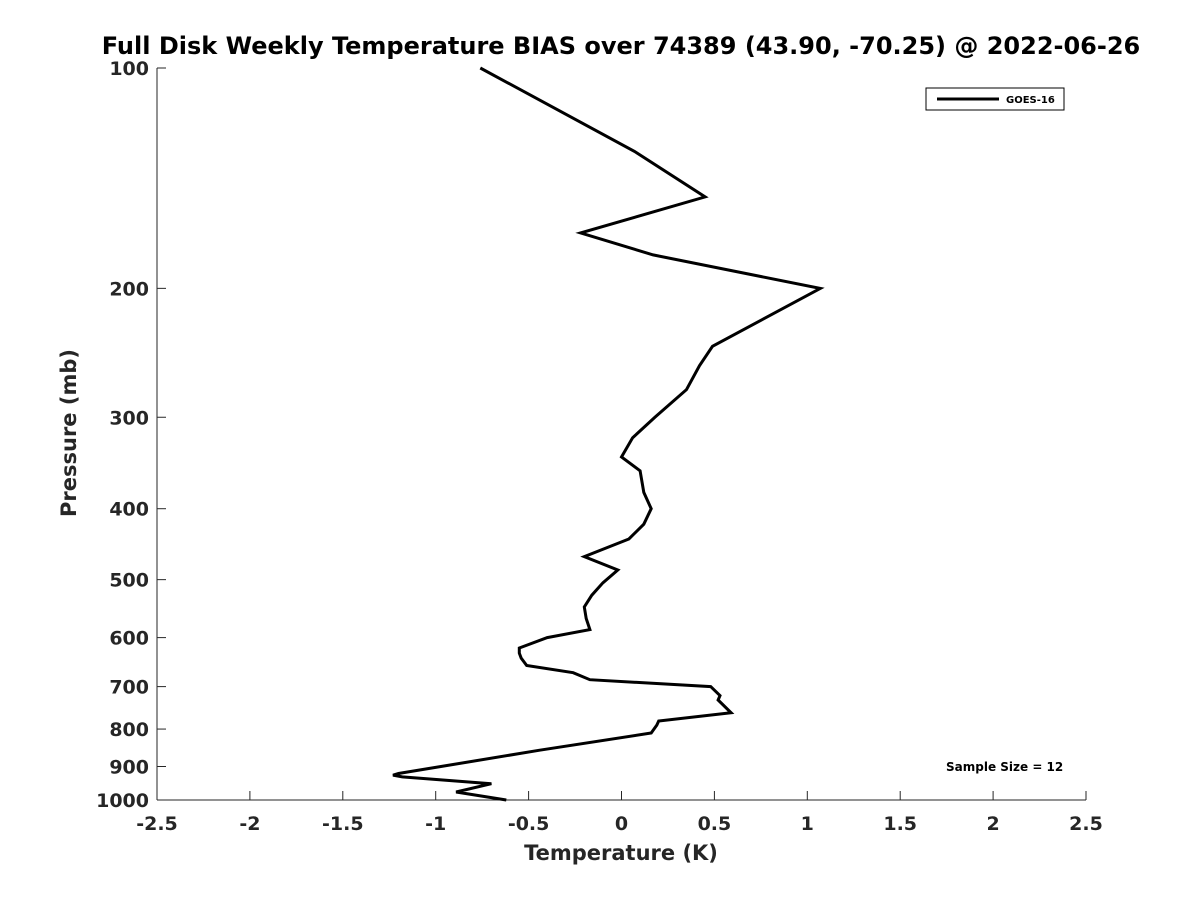 The width and height of the screenshot is (1200, 900). What do you see at coordinates (129, 730) in the screenshot?
I see `y-tick-label: 800` at bounding box center [129, 730].